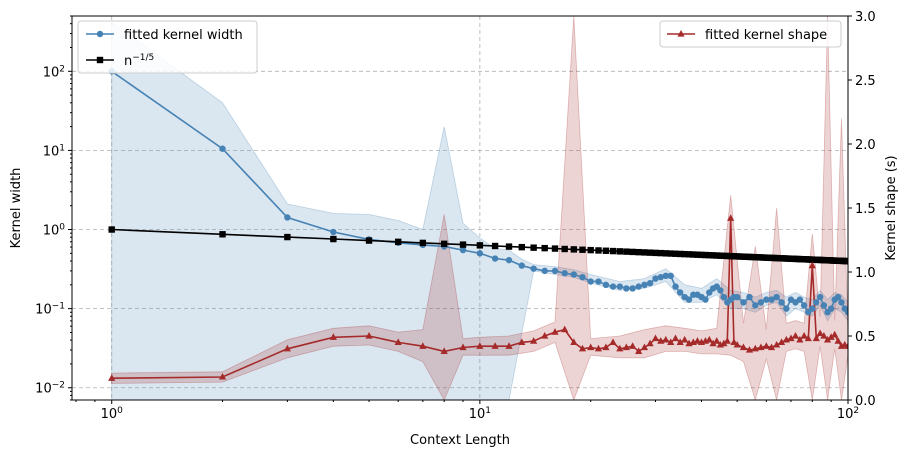 The width and height of the screenshot is (908, 458). Describe the element at coordinates (681, 33) in the screenshot. I see `legend-marker-triangle` at that location.